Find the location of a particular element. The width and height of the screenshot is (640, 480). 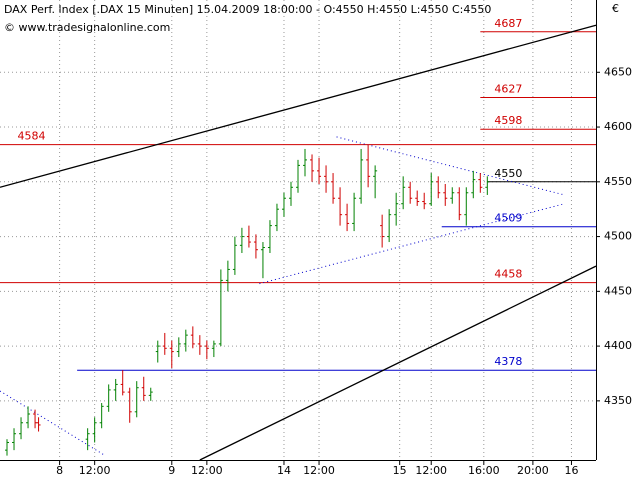

x-tick-label: 14 is located at coordinates (284, 470).